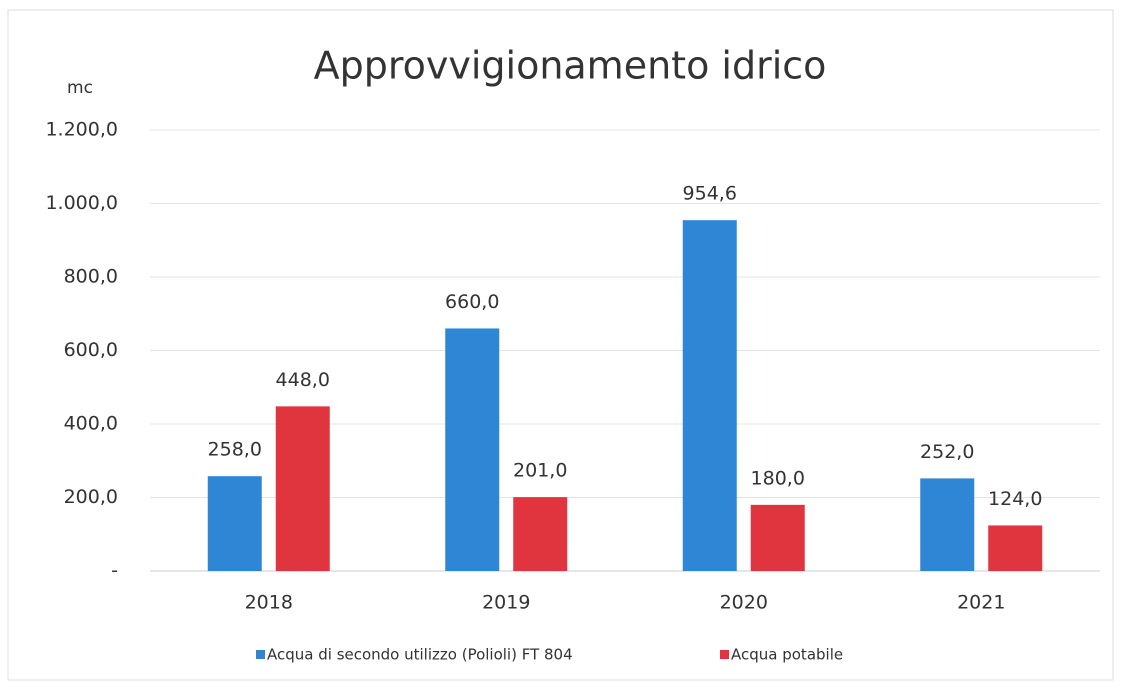 The image size is (1123, 688). What do you see at coordinates (710, 194) in the screenshot?
I see `value-label: 954,6` at bounding box center [710, 194].